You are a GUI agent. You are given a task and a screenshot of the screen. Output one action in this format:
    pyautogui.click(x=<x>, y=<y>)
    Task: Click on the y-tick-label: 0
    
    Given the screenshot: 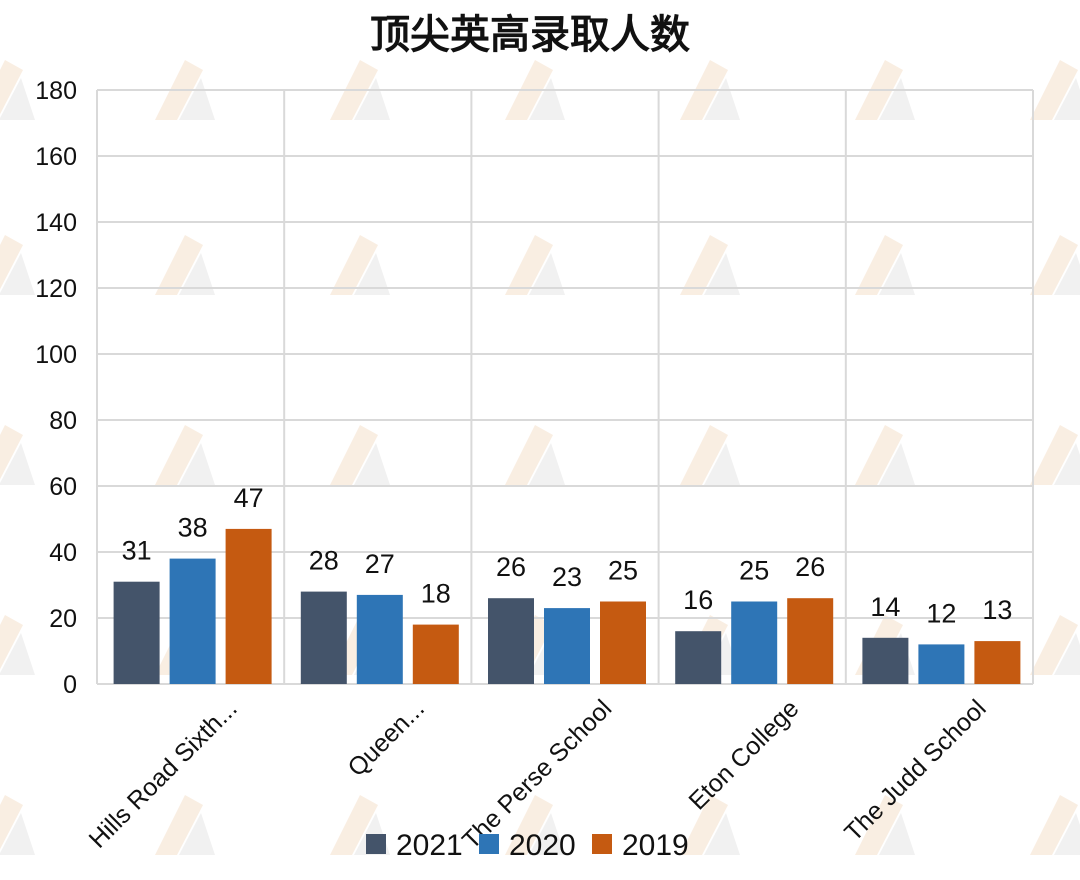 What is the action you would take?
    pyautogui.click(x=70, y=685)
    